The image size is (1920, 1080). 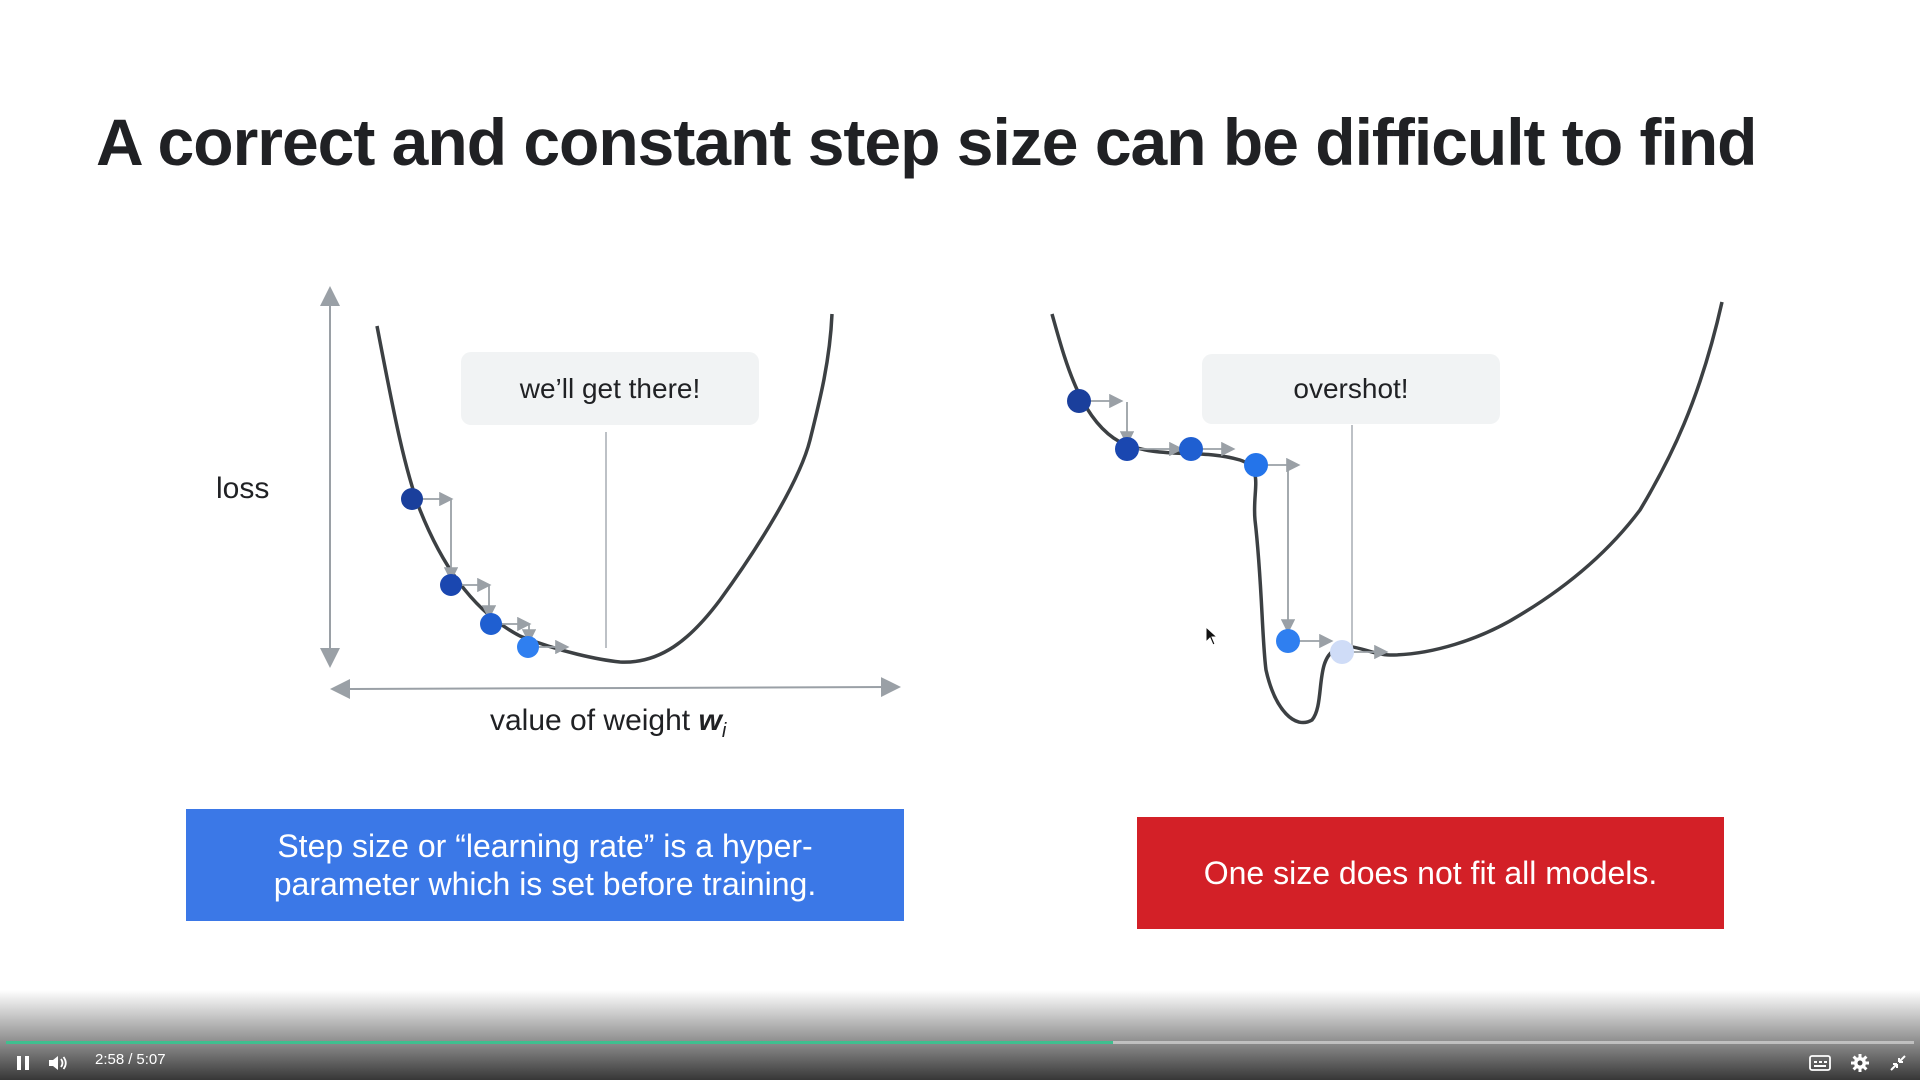 I want to click on pause-button, so click(x=23, y=1063).